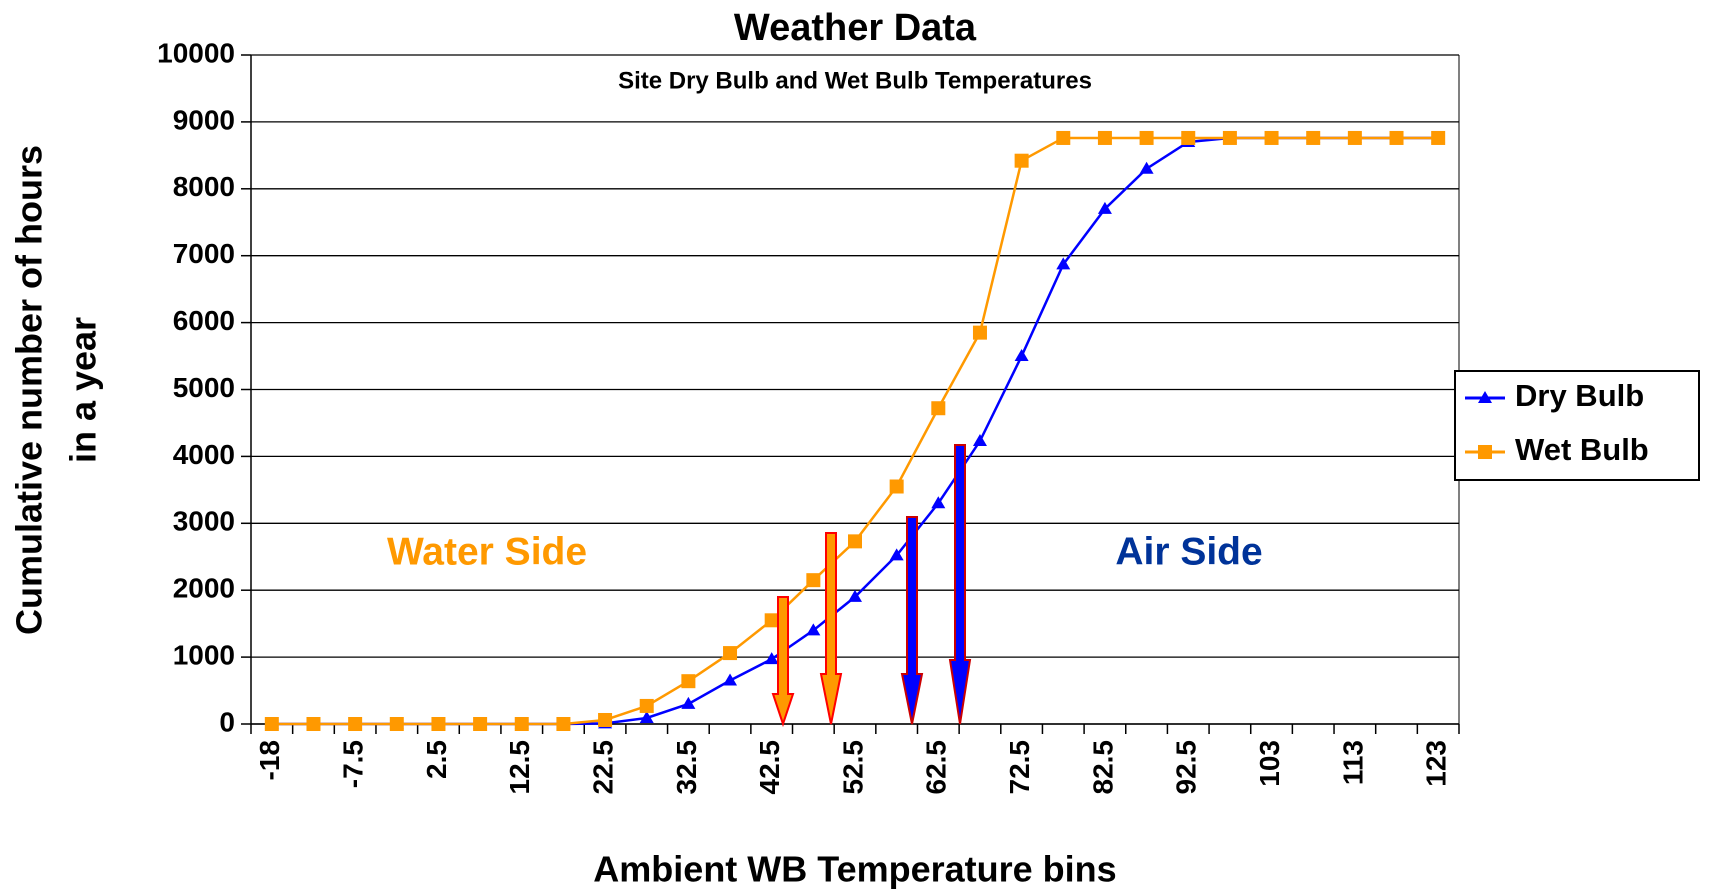 Image resolution: width=1710 pixels, height=894 pixels. I want to click on y-tick-label: 5000, so click(204, 387).